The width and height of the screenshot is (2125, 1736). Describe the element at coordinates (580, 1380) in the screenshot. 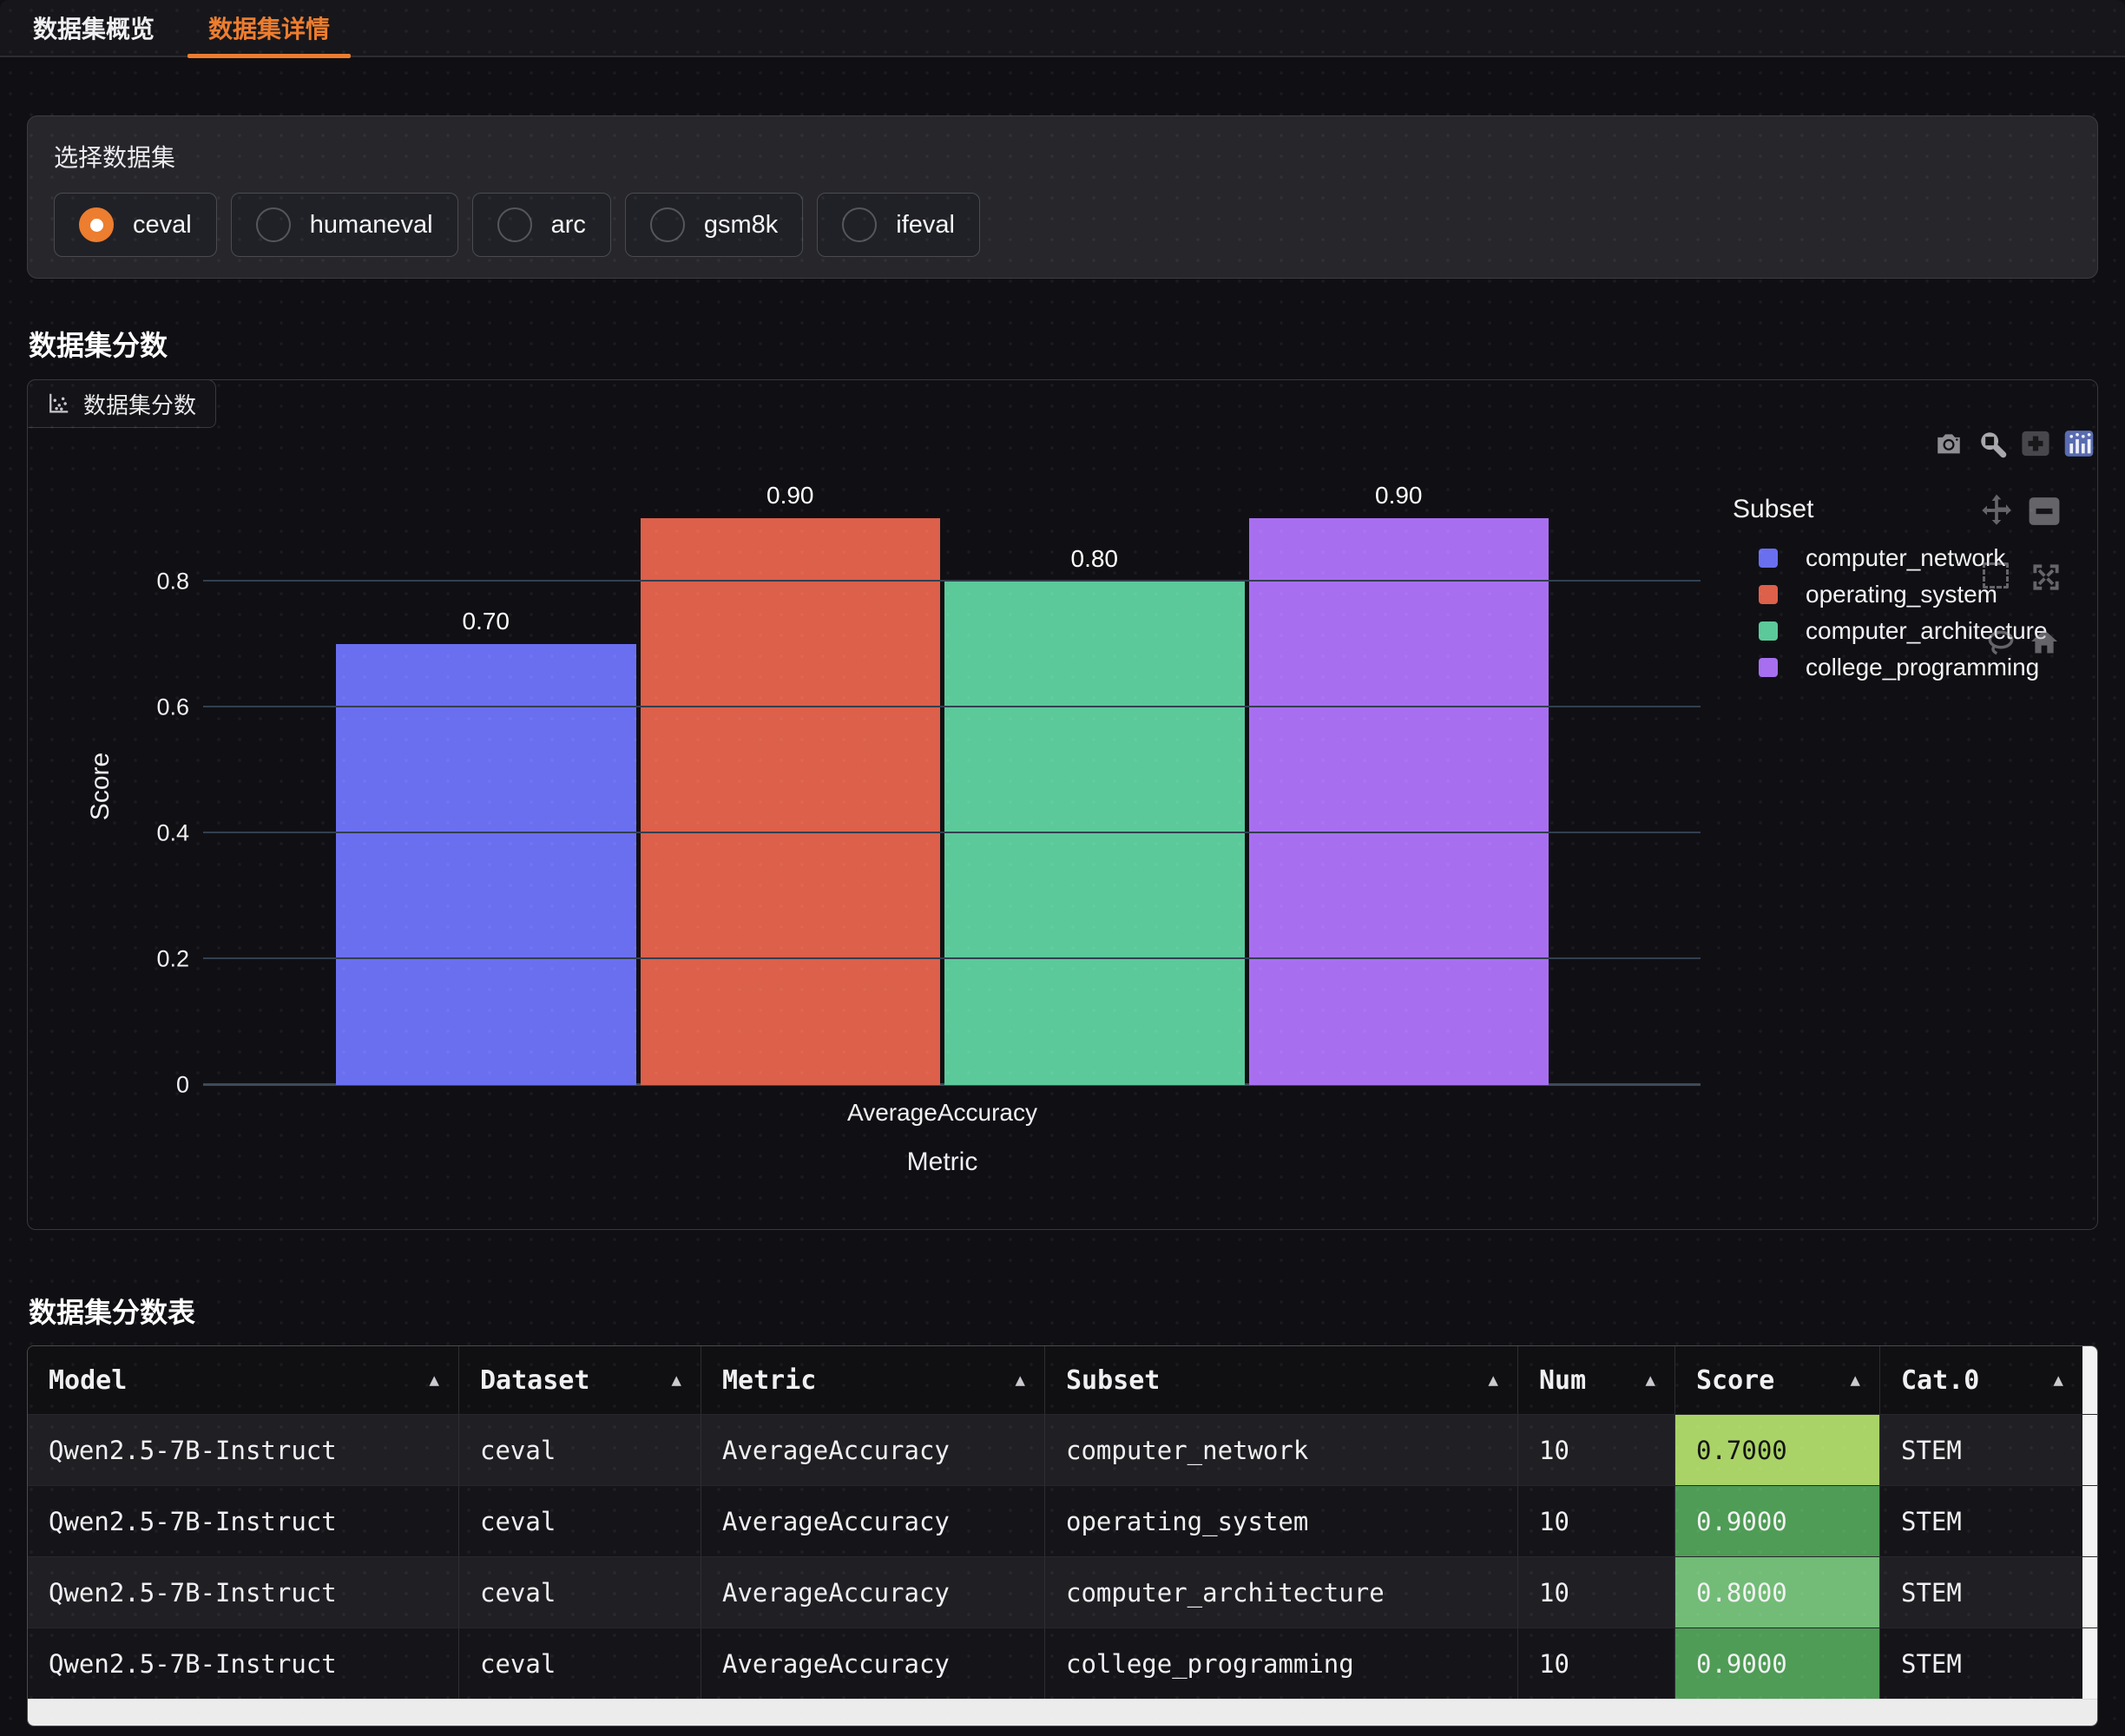

I see `column-header-dataset: Dataset ▲` at that location.